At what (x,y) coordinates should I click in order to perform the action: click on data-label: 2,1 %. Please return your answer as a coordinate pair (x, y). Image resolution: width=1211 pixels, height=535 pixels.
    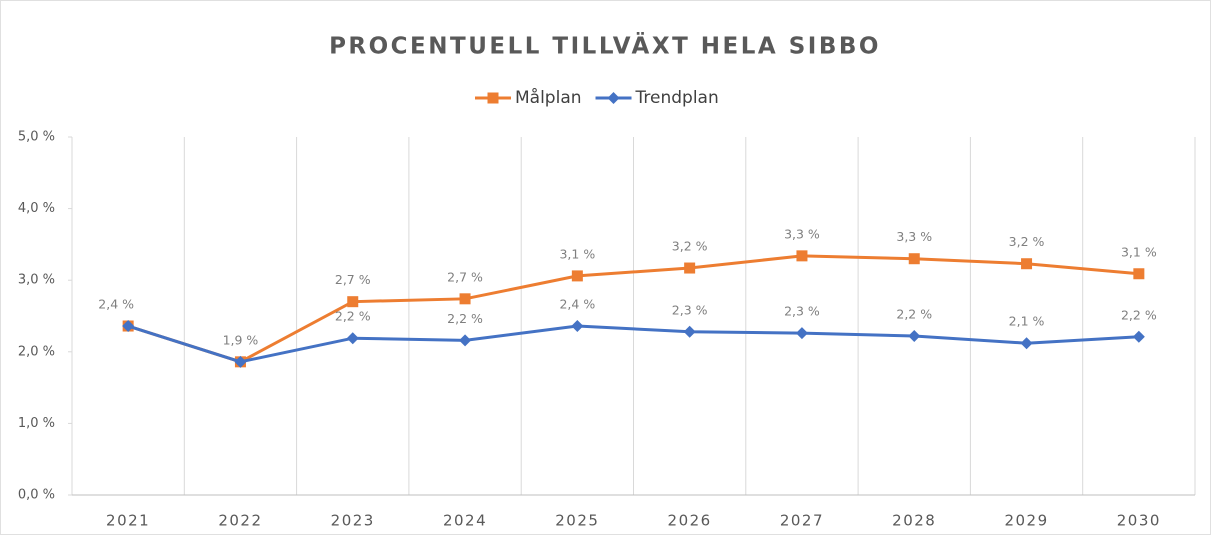
    Looking at the image, I should click on (1027, 321).